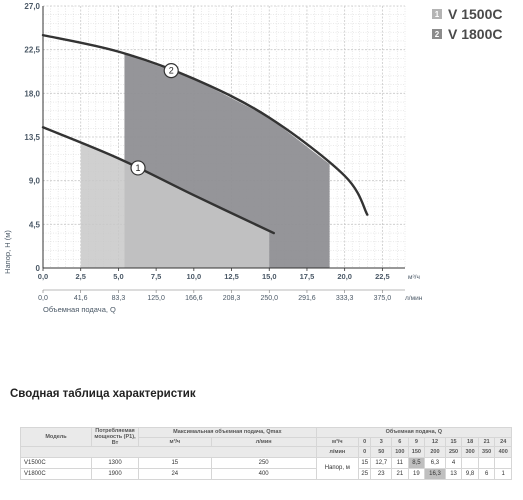 This screenshot has height=500, width=523. What do you see at coordinates (453, 452) in the screenshot?
I see `flow-lmin-cell: 250` at bounding box center [453, 452].